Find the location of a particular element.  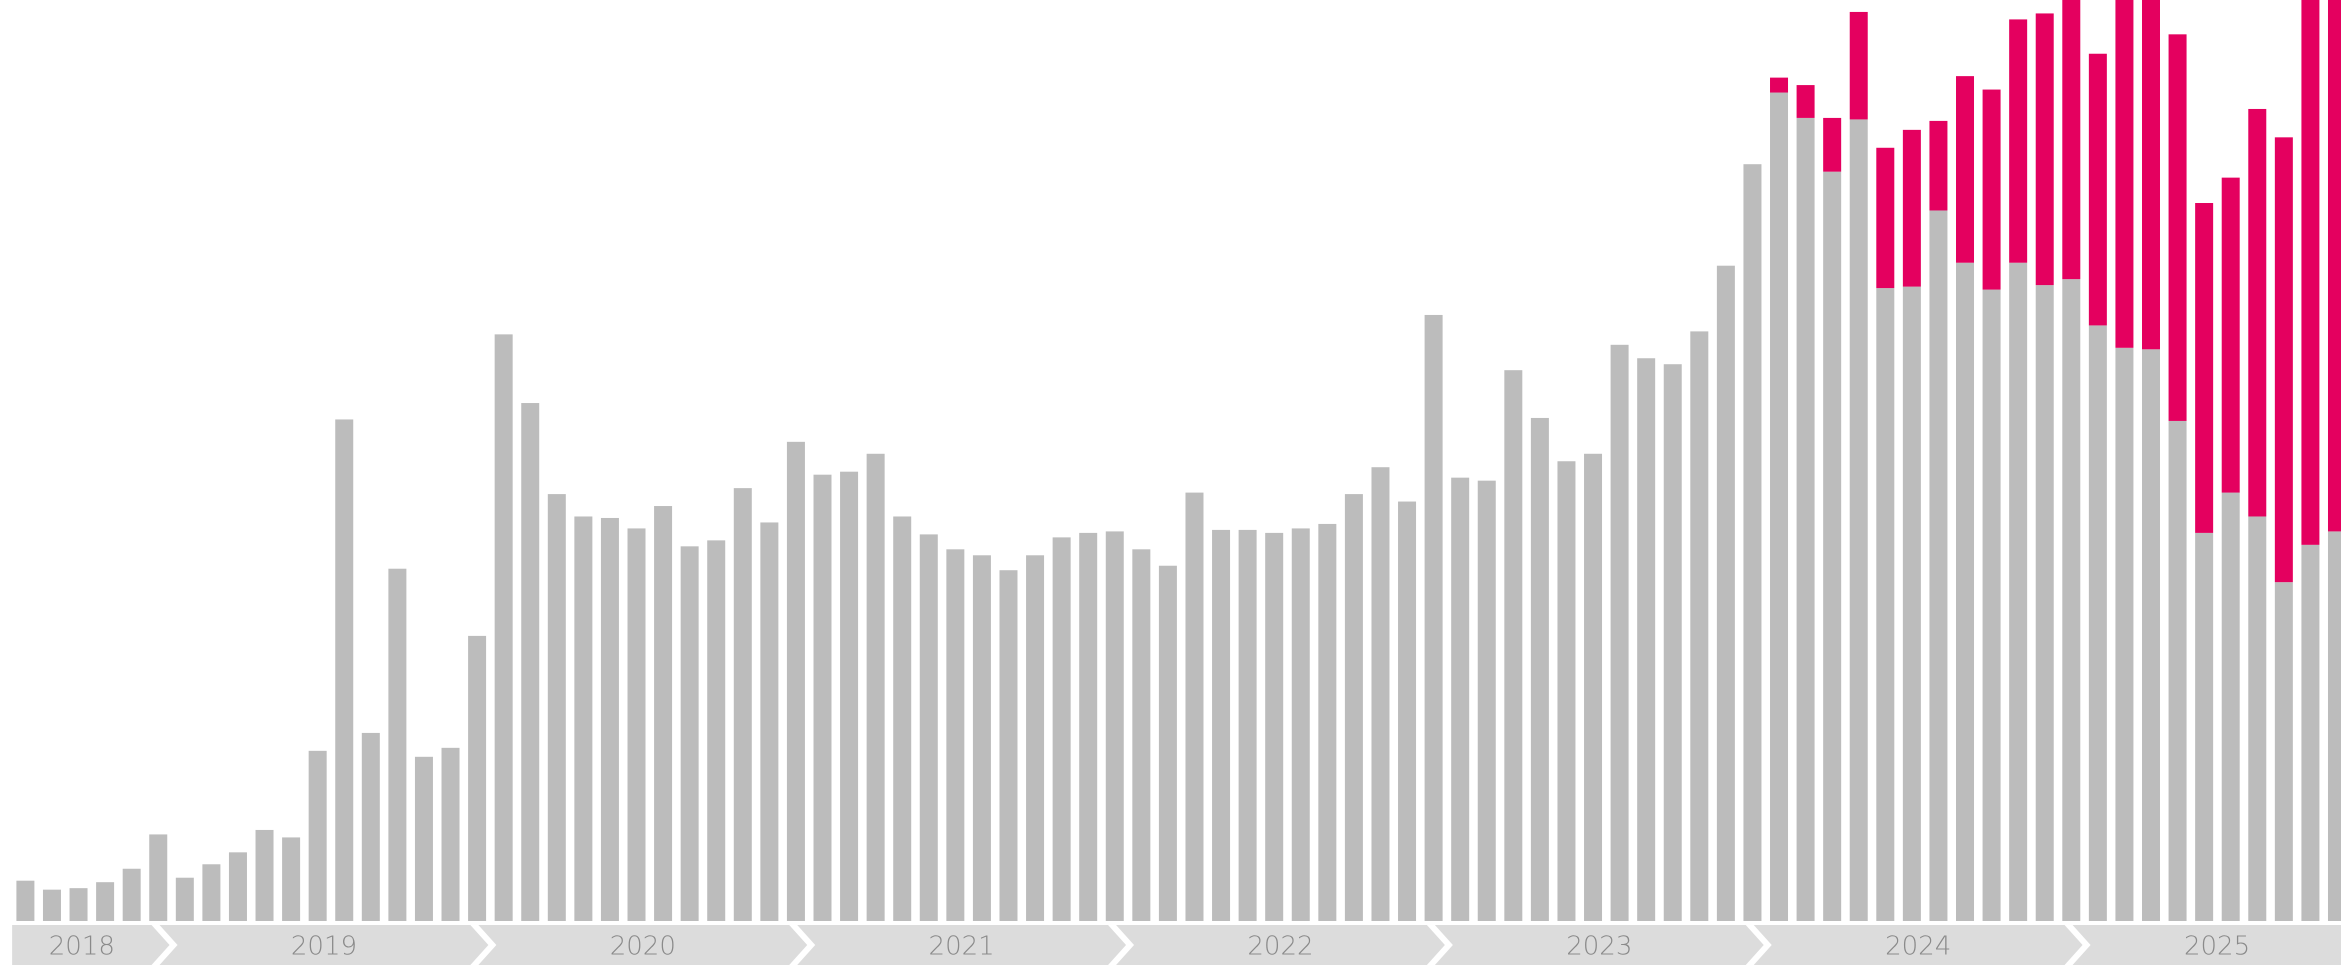

year-label: 2025 is located at coordinates (2217, 947).